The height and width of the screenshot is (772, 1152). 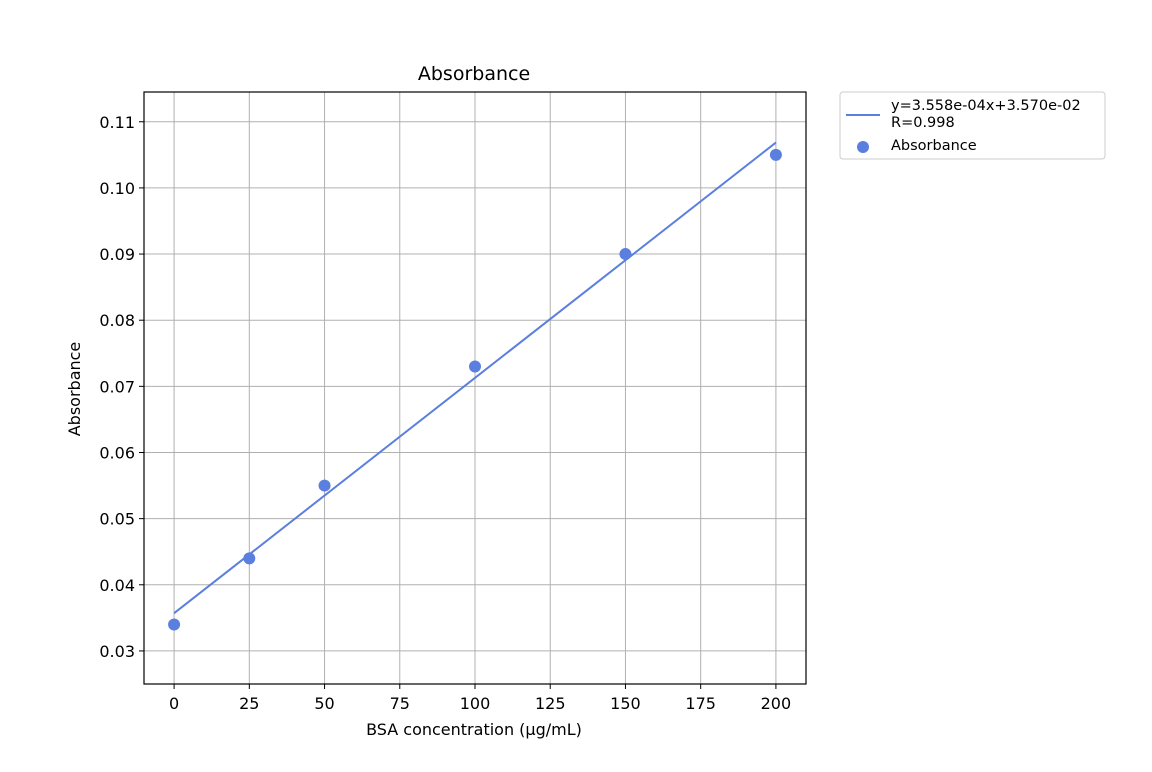 What do you see at coordinates (117, 188) in the screenshot?
I see `y-tick-label: 0.10` at bounding box center [117, 188].